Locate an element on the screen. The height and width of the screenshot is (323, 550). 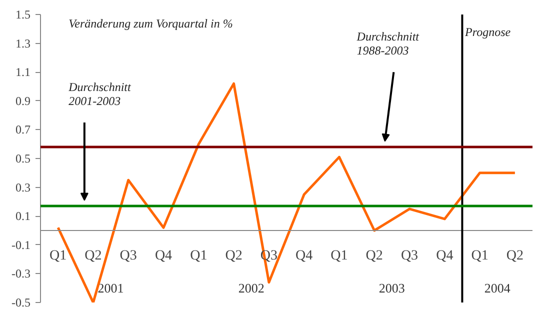
y-tick-label: 0.7 is located at coordinates (23, 129).